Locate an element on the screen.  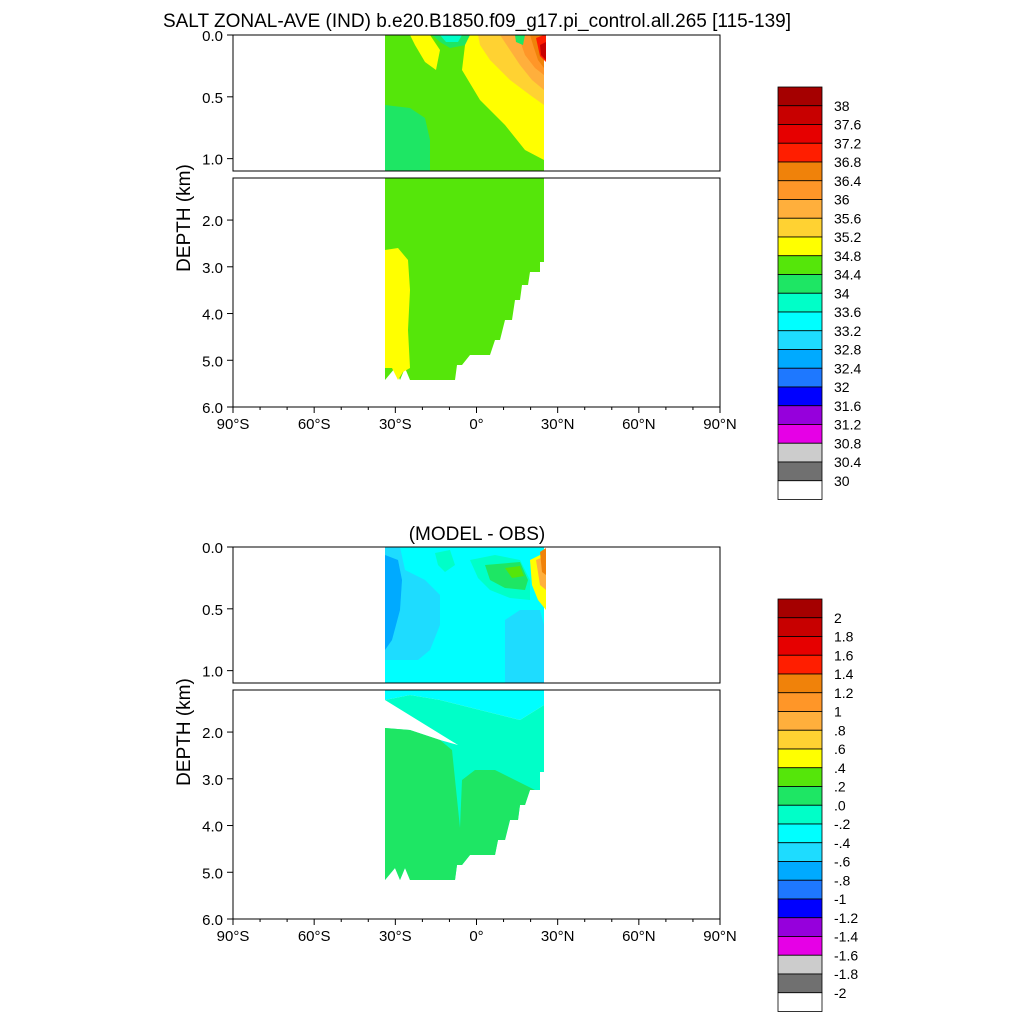
x-tick-label: 0° is located at coordinates (476, 936).